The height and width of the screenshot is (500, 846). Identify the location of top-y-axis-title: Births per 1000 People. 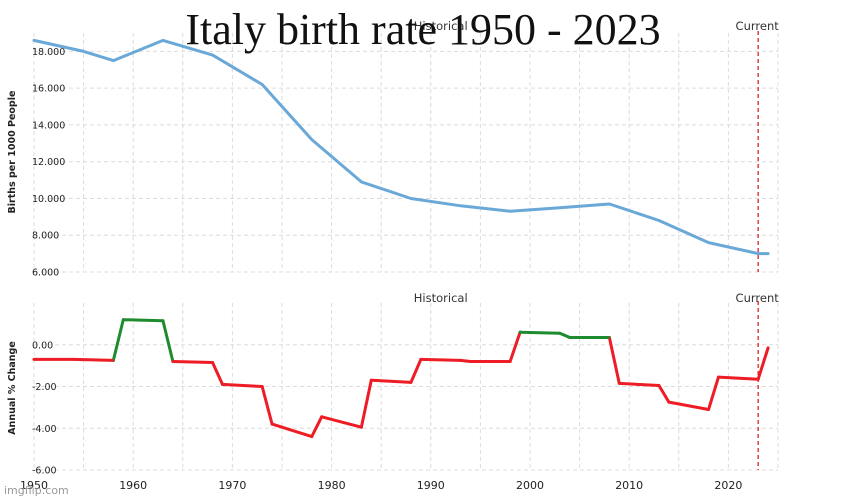
(12, 152).